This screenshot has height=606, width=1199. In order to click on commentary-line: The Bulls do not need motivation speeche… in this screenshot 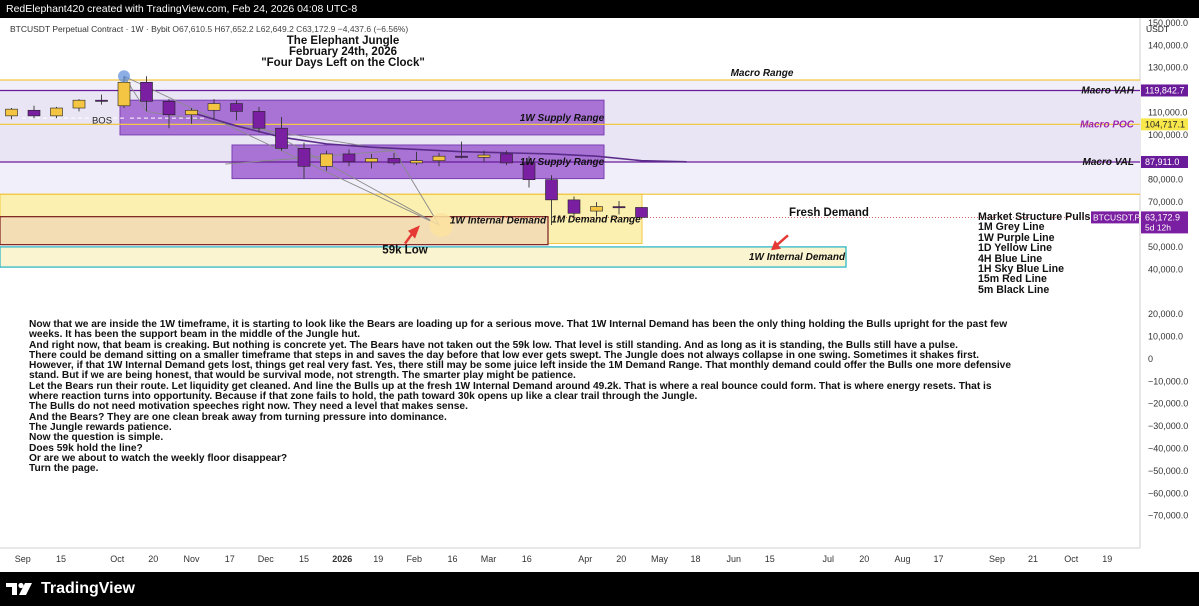, I will do `click(248, 407)`.